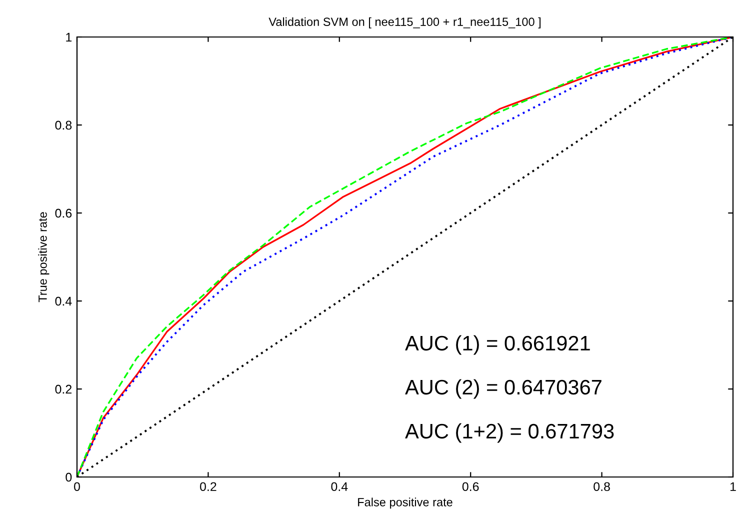 This screenshot has width=738, height=523. I want to click on y-tick-label: 0.4, so click(63, 301).